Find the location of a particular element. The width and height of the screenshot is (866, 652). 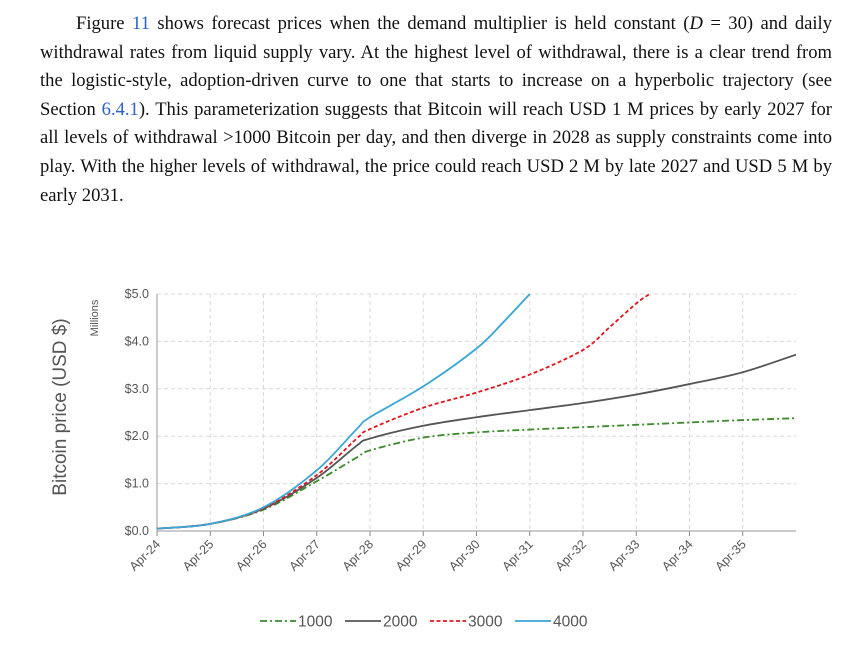

legend-label-2000: 2000 is located at coordinates (400, 622).